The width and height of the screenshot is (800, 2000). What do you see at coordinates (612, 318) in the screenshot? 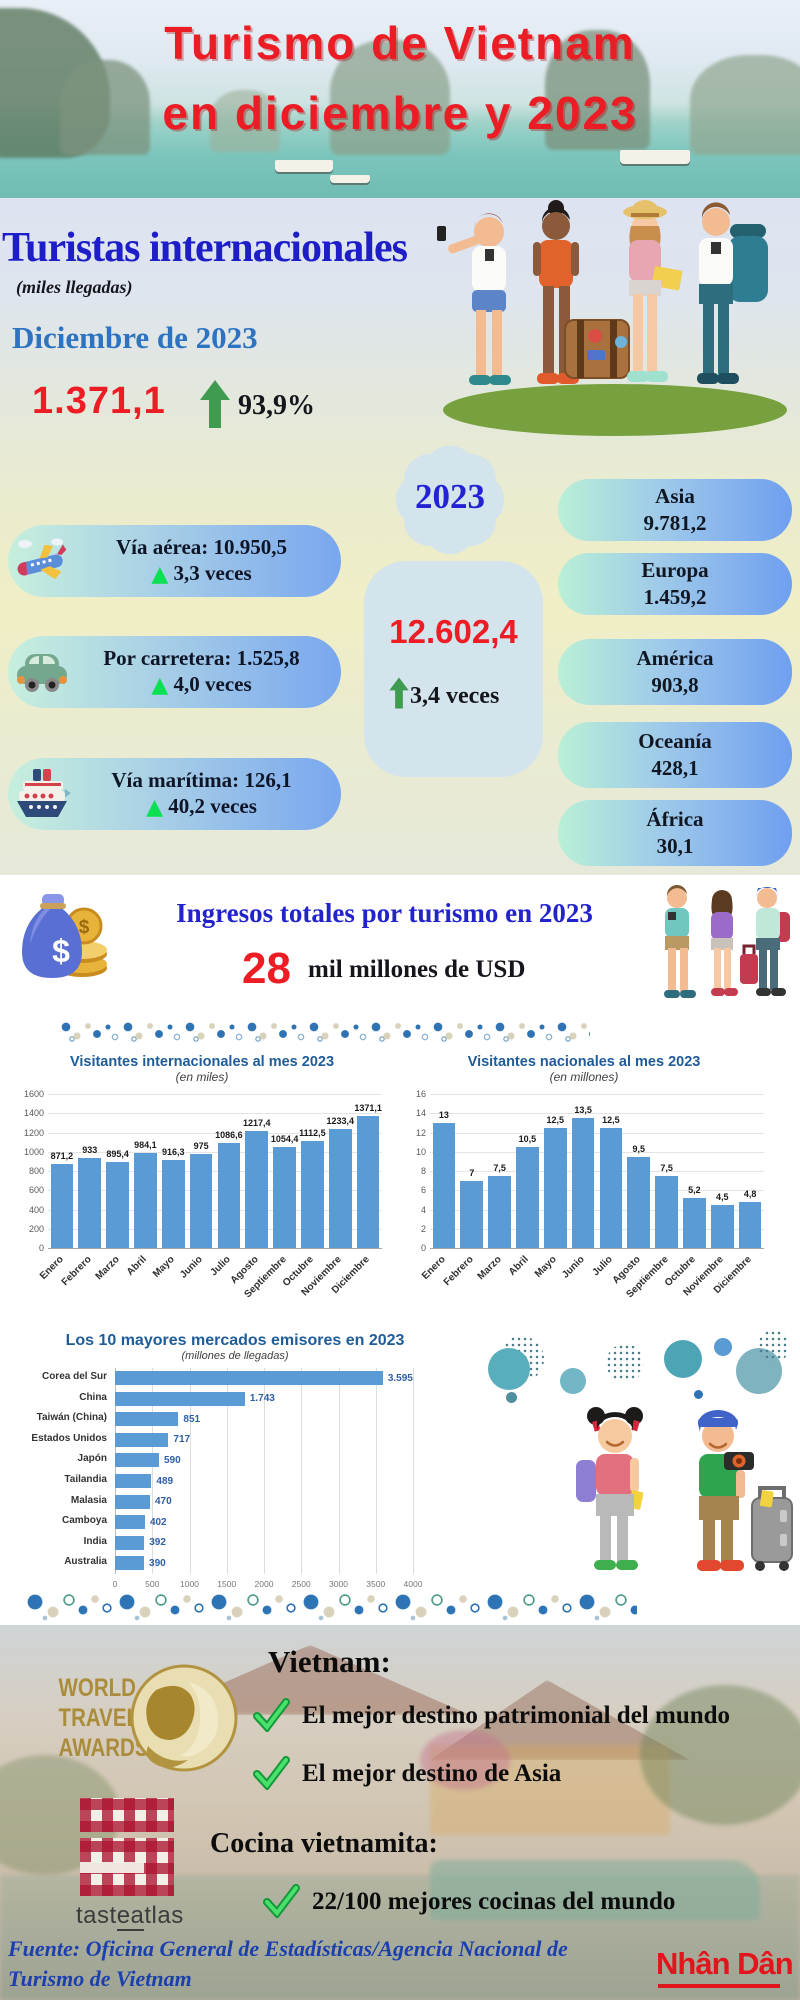
I see `tourists-group-illustration` at bounding box center [612, 318].